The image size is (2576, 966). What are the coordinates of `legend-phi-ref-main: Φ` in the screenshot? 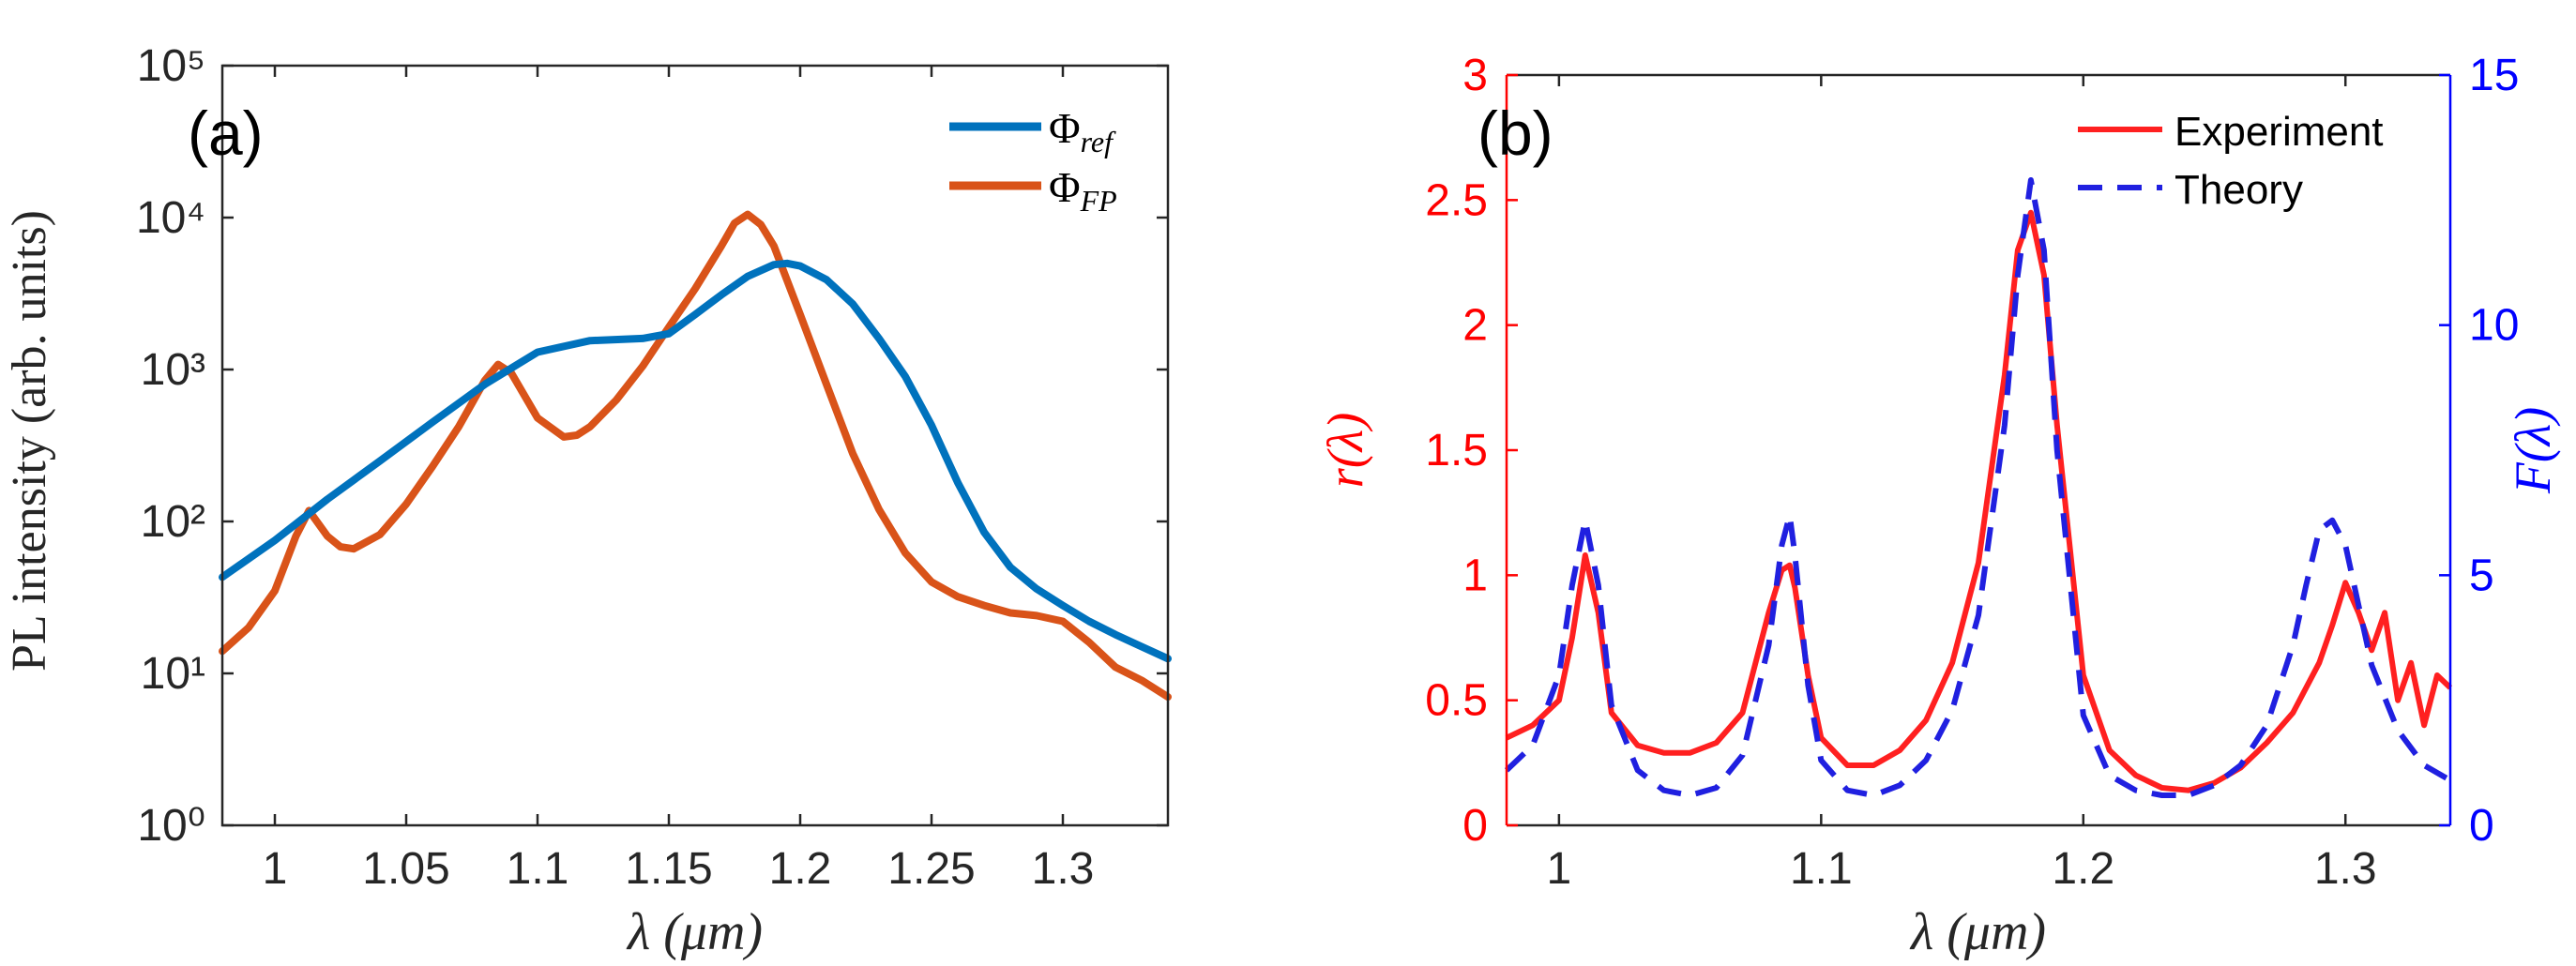 It's located at (1065, 128).